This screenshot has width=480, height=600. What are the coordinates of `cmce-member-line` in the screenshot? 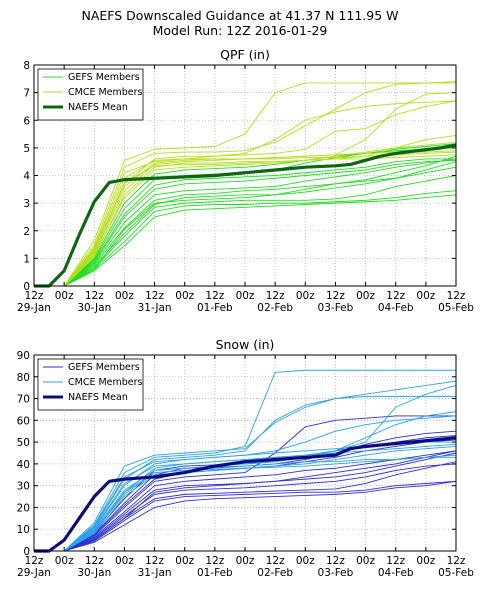 It's located at (245, 503).